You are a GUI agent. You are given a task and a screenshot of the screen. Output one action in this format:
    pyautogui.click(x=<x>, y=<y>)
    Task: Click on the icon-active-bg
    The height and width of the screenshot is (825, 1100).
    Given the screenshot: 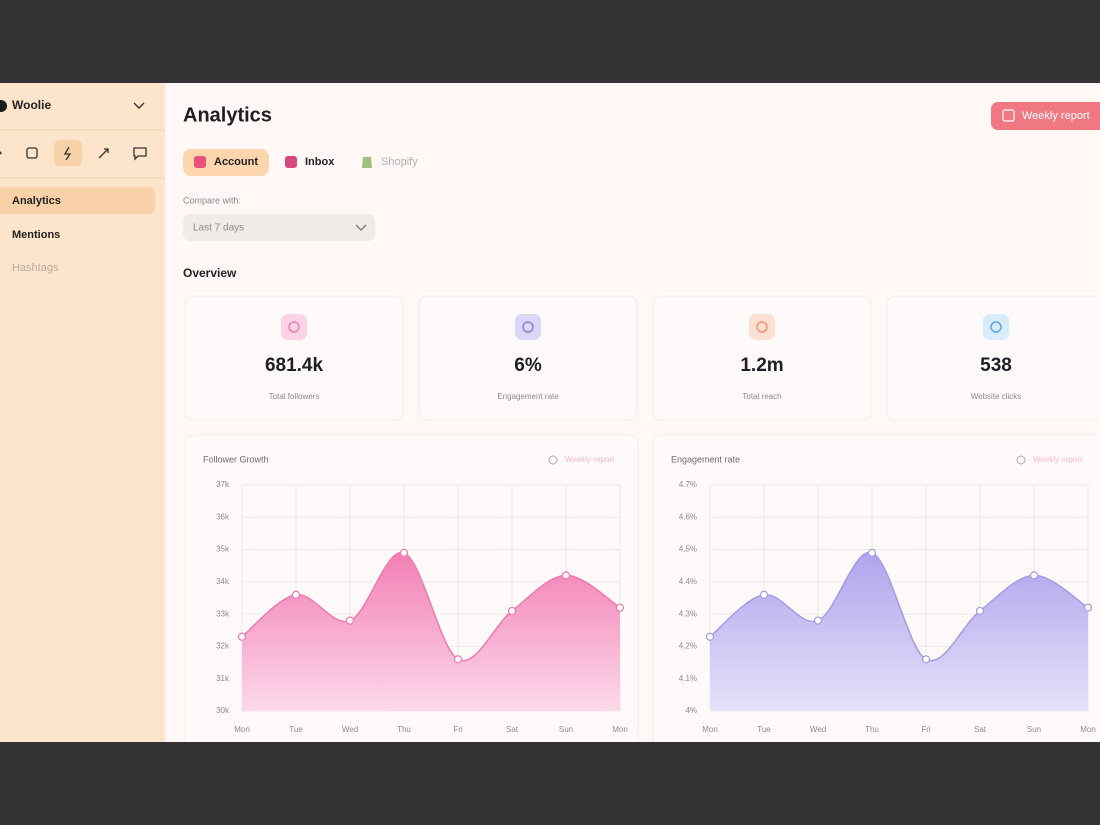 What is the action you would take?
    pyautogui.click(x=68, y=153)
    